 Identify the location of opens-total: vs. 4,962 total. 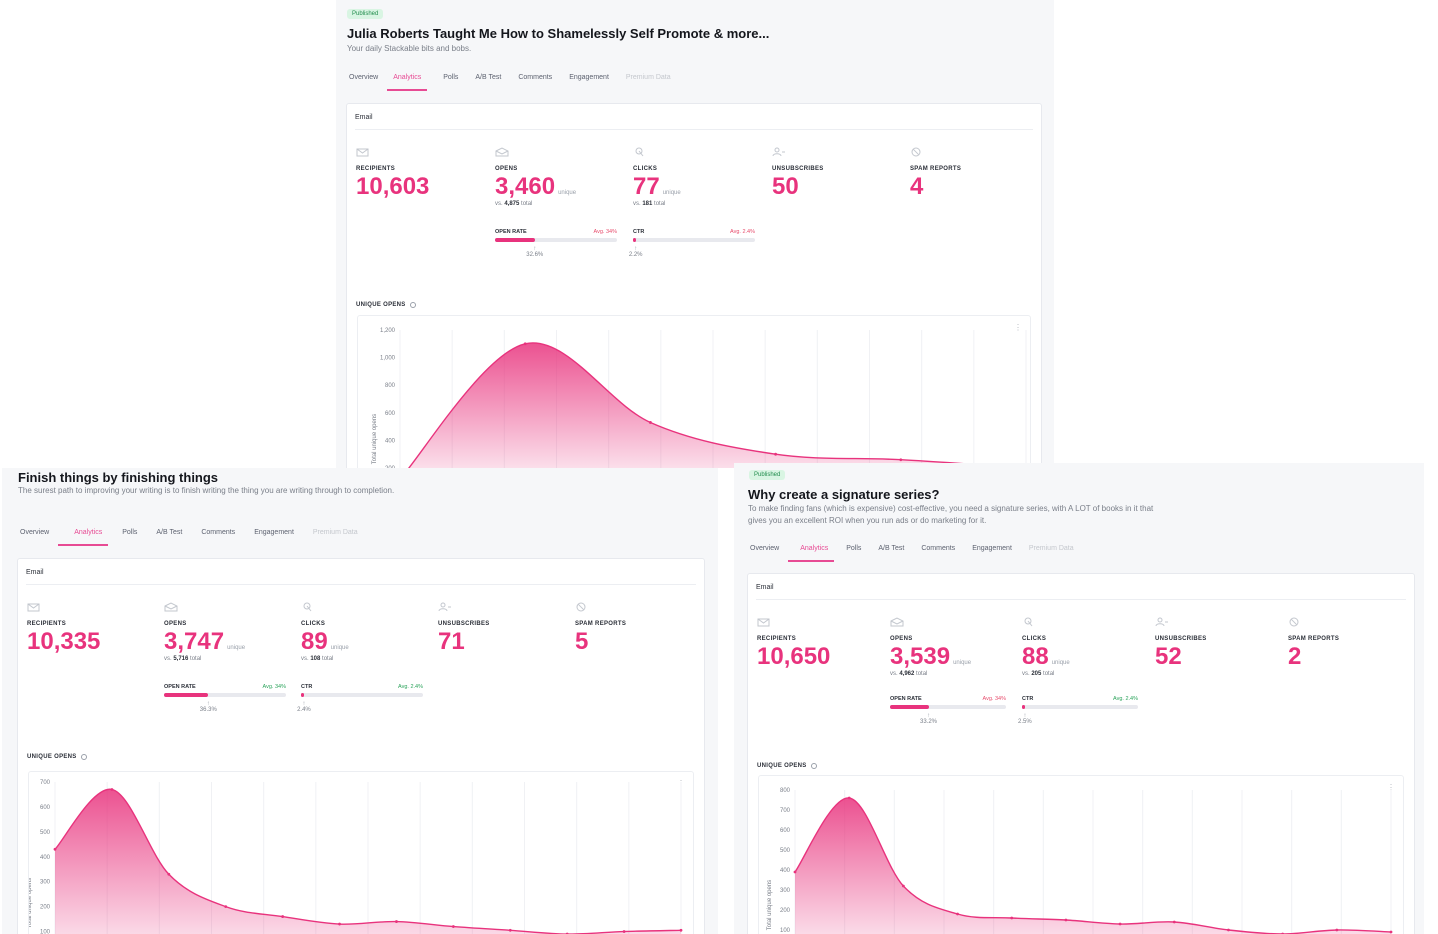
(909, 674).